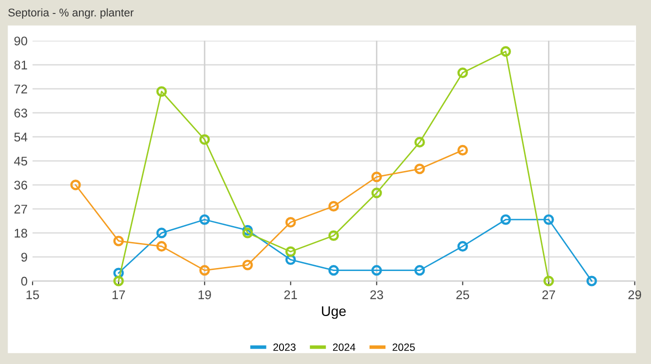  I want to click on chart-title: Septoria - % angr. planter, so click(71, 13).